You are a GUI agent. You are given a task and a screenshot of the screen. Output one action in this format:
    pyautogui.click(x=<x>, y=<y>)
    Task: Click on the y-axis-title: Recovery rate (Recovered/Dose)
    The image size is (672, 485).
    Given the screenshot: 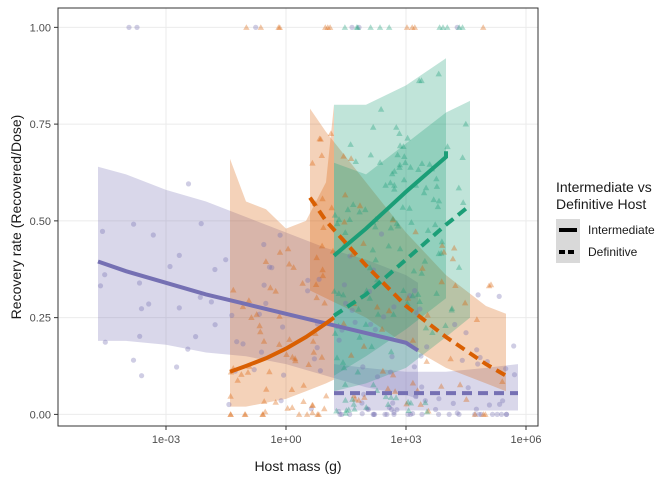 What is the action you would take?
    pyautogui.click(x=16, y=217)
    